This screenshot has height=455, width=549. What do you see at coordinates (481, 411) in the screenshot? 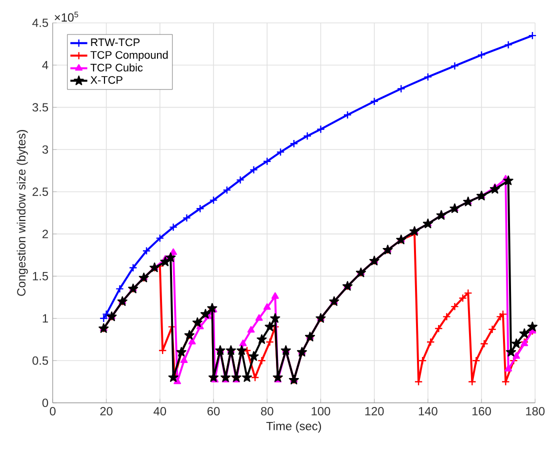
I see `x-tick-label: 160` at bounding box center [481, 411].